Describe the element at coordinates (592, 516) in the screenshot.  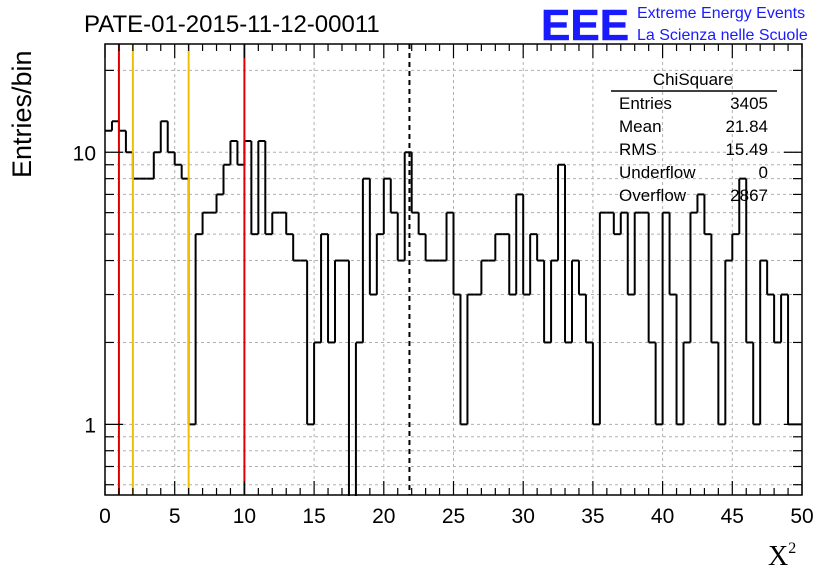
I see `x-tick-label: 35` at that location.